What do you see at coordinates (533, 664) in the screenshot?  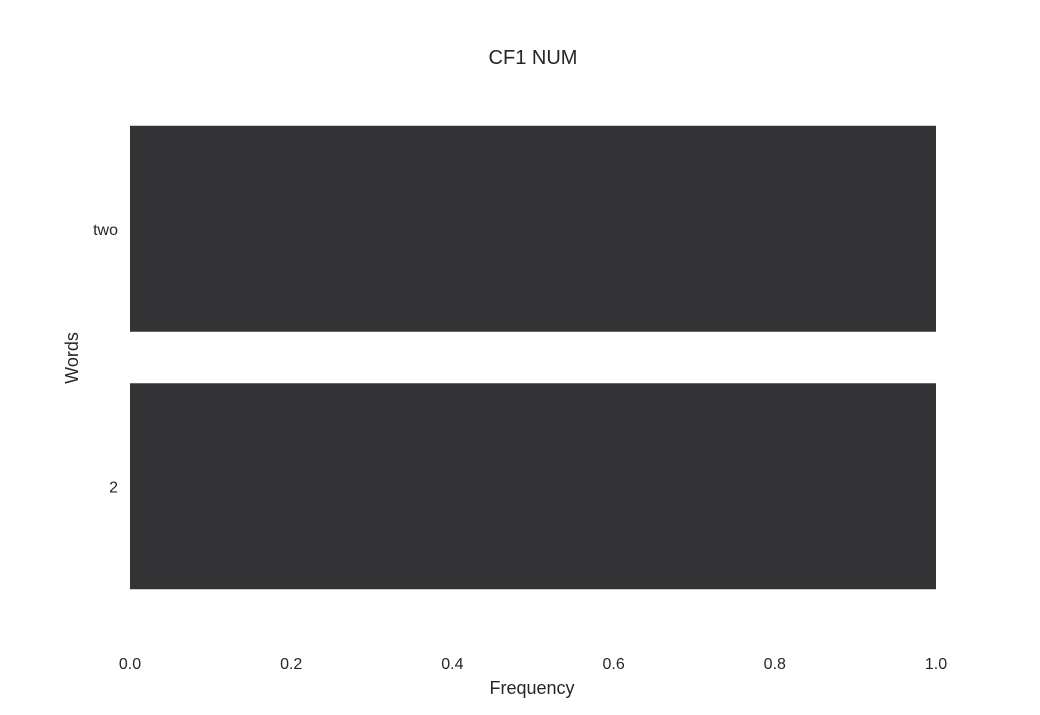 I see `x-tick-labels: 0.0 0.2 0.4 0.6 0.8 1.0` at bounding box center [533, 664].